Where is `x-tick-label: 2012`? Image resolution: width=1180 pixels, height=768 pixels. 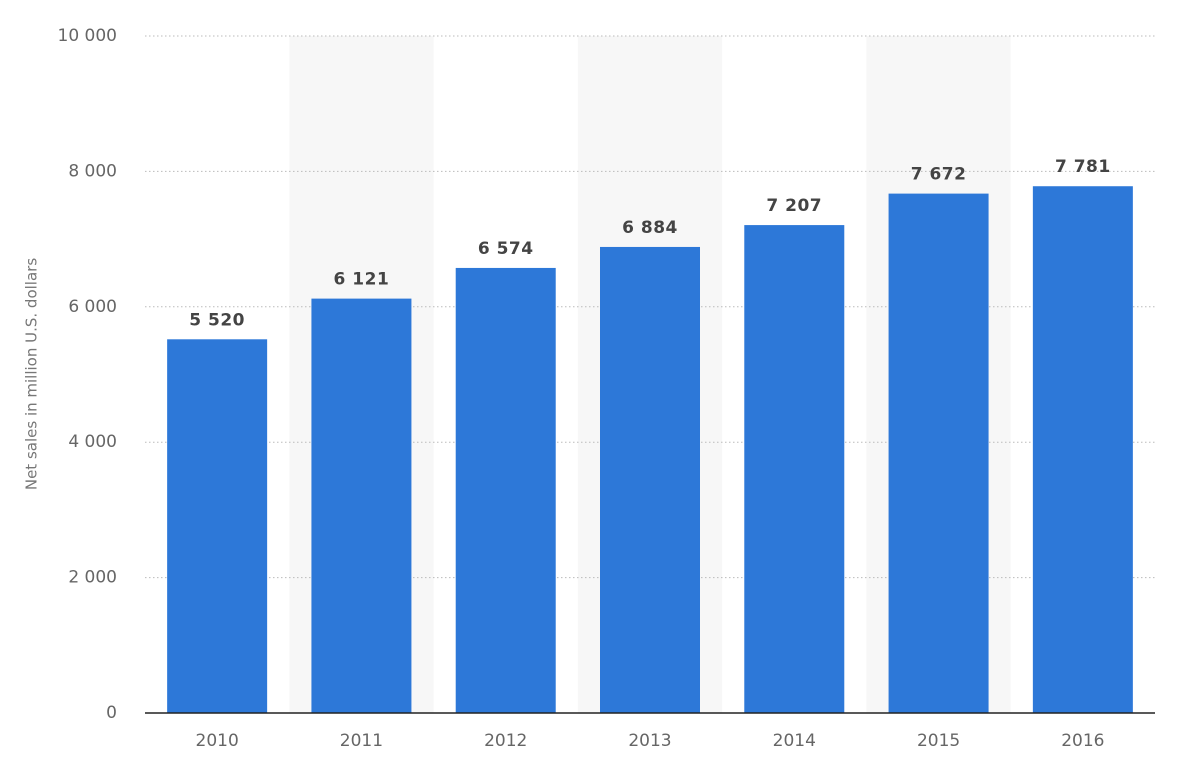 x-tick-label: 2012 is located at coordinates (505, 741).